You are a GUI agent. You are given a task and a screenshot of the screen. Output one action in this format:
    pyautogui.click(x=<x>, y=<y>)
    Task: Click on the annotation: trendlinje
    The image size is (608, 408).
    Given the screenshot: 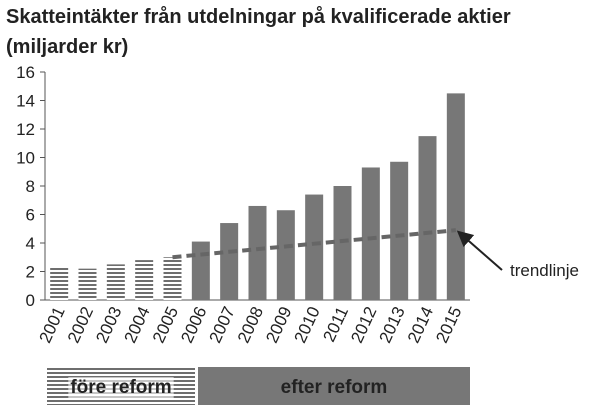 What is the action you would take?
    pyautogui.click(x=544, y=270)
    